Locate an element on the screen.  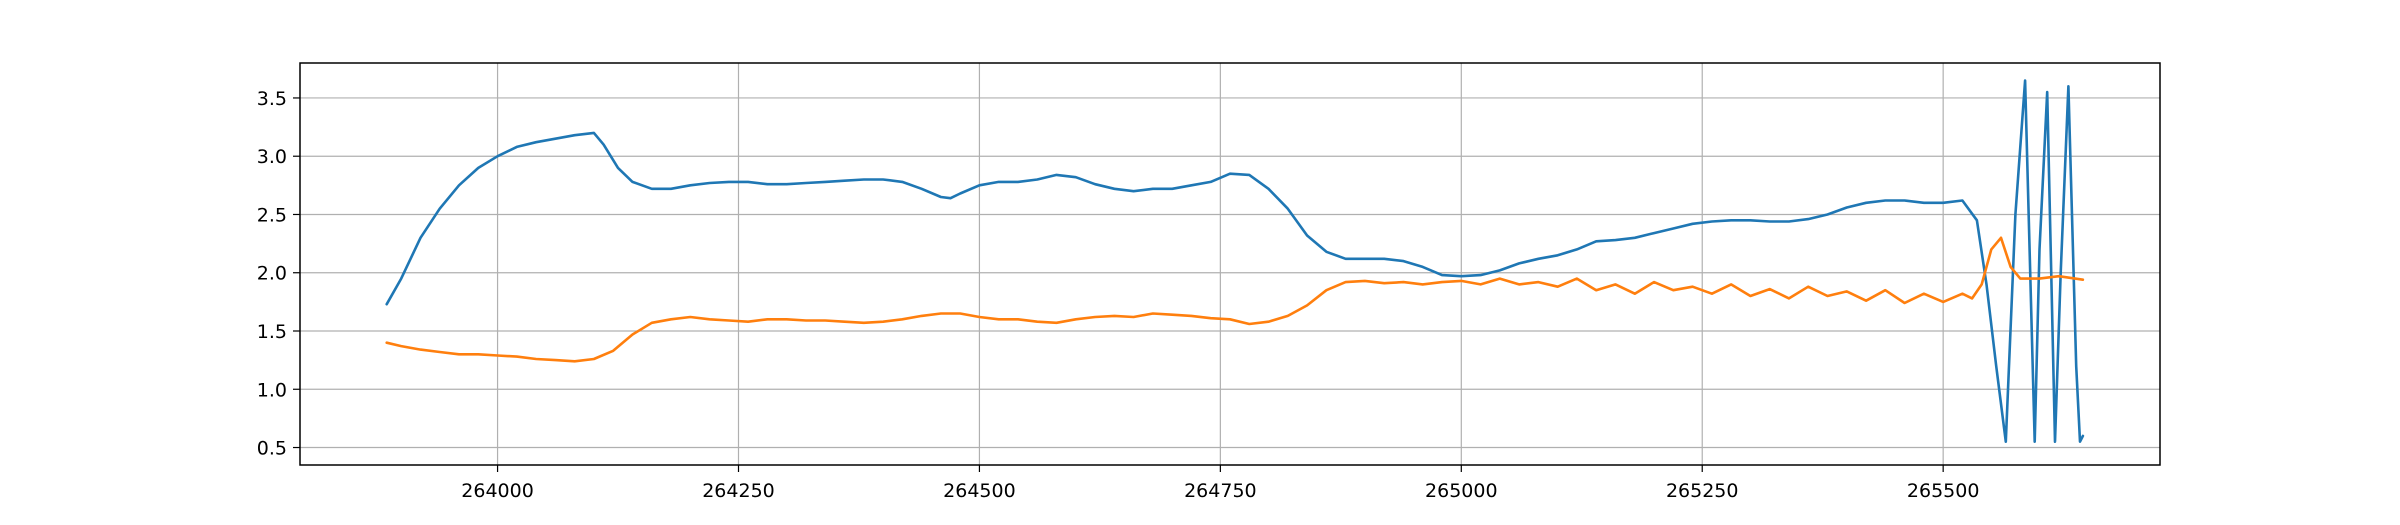
x-tick-label: 265500 is located at coordinates (1943, 491).